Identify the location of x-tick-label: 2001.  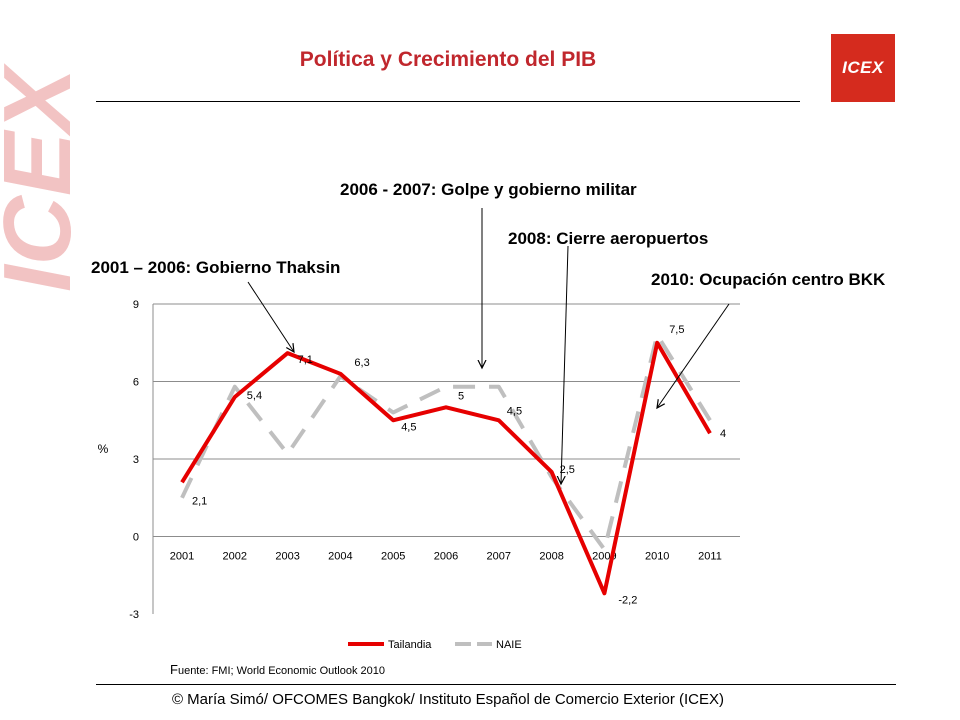
(182, 557).